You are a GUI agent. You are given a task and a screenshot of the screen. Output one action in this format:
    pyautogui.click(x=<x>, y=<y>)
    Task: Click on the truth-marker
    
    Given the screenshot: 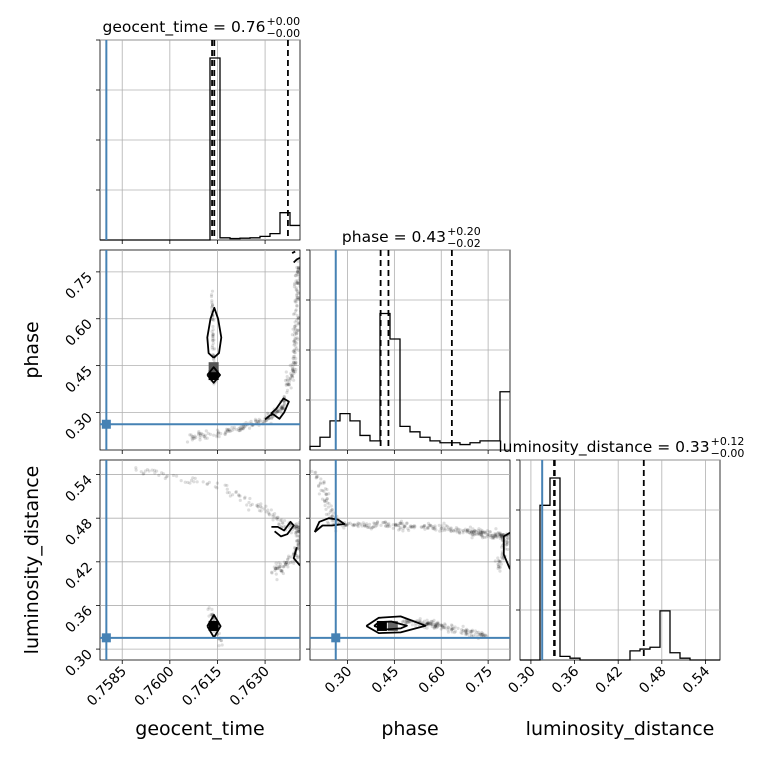 What is the action you would take?
    pyautogui.click(x=106, y=638)
    